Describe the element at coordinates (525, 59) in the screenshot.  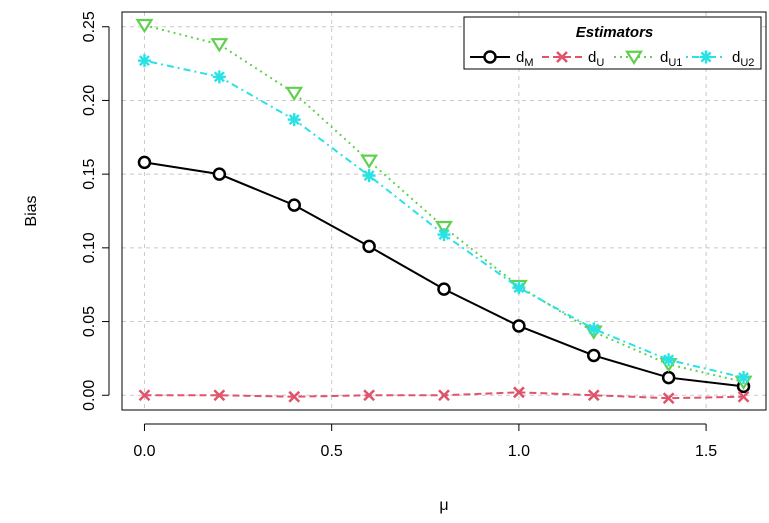
I see `legend-label: dM` at that location.